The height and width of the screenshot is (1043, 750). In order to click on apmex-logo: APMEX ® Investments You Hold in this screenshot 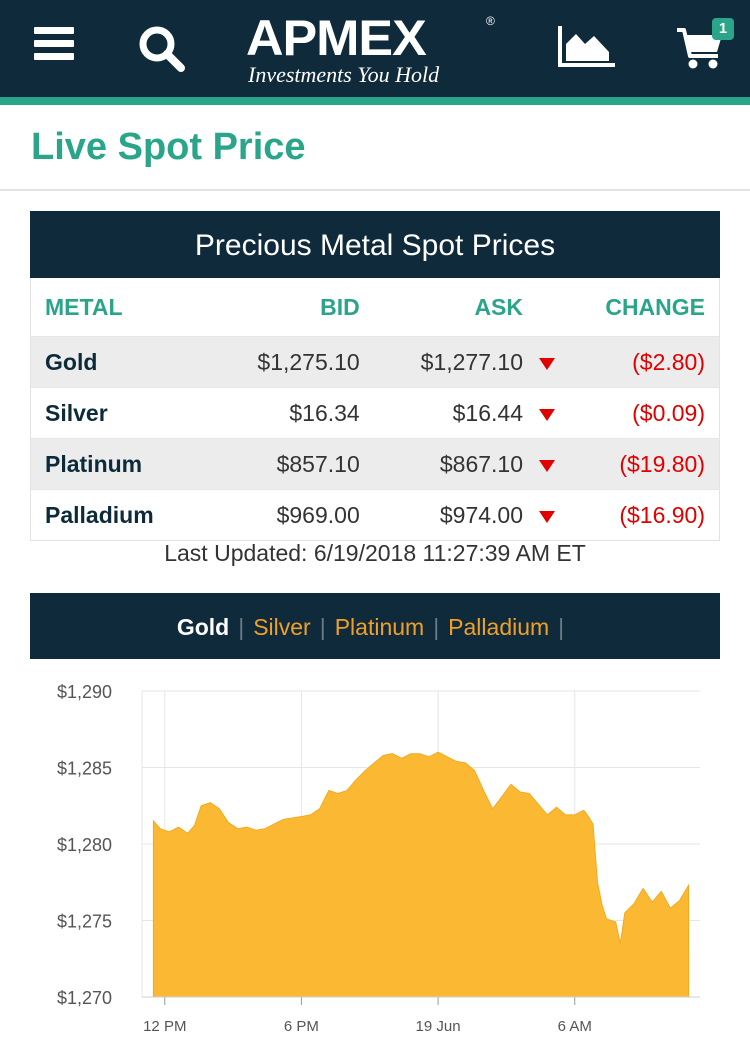, I will do `click(374, 50)`.